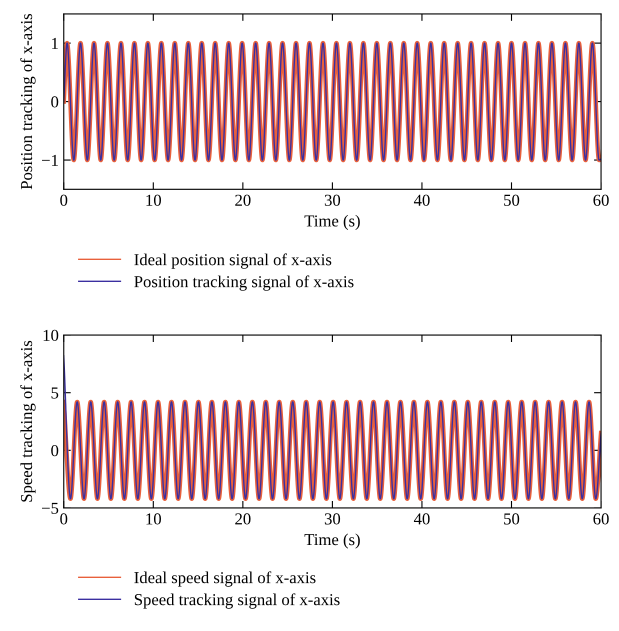 The width and height of the screenshot is (619, 631). Describe the element at coordinates (233, 261) in the screenshot. I see `legend-label: Ideal position signal of x-axis` at that location.